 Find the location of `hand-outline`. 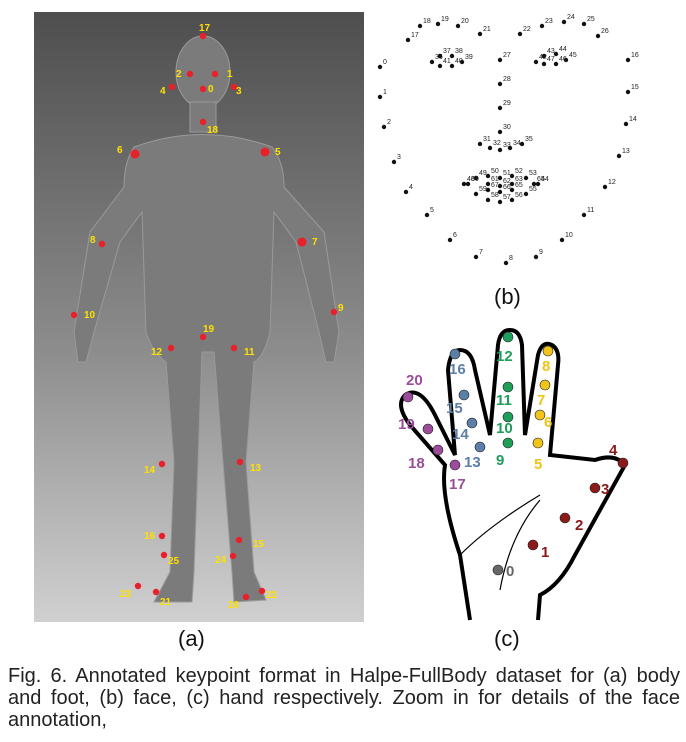

hand-outline is located at coordinates (513, 474).